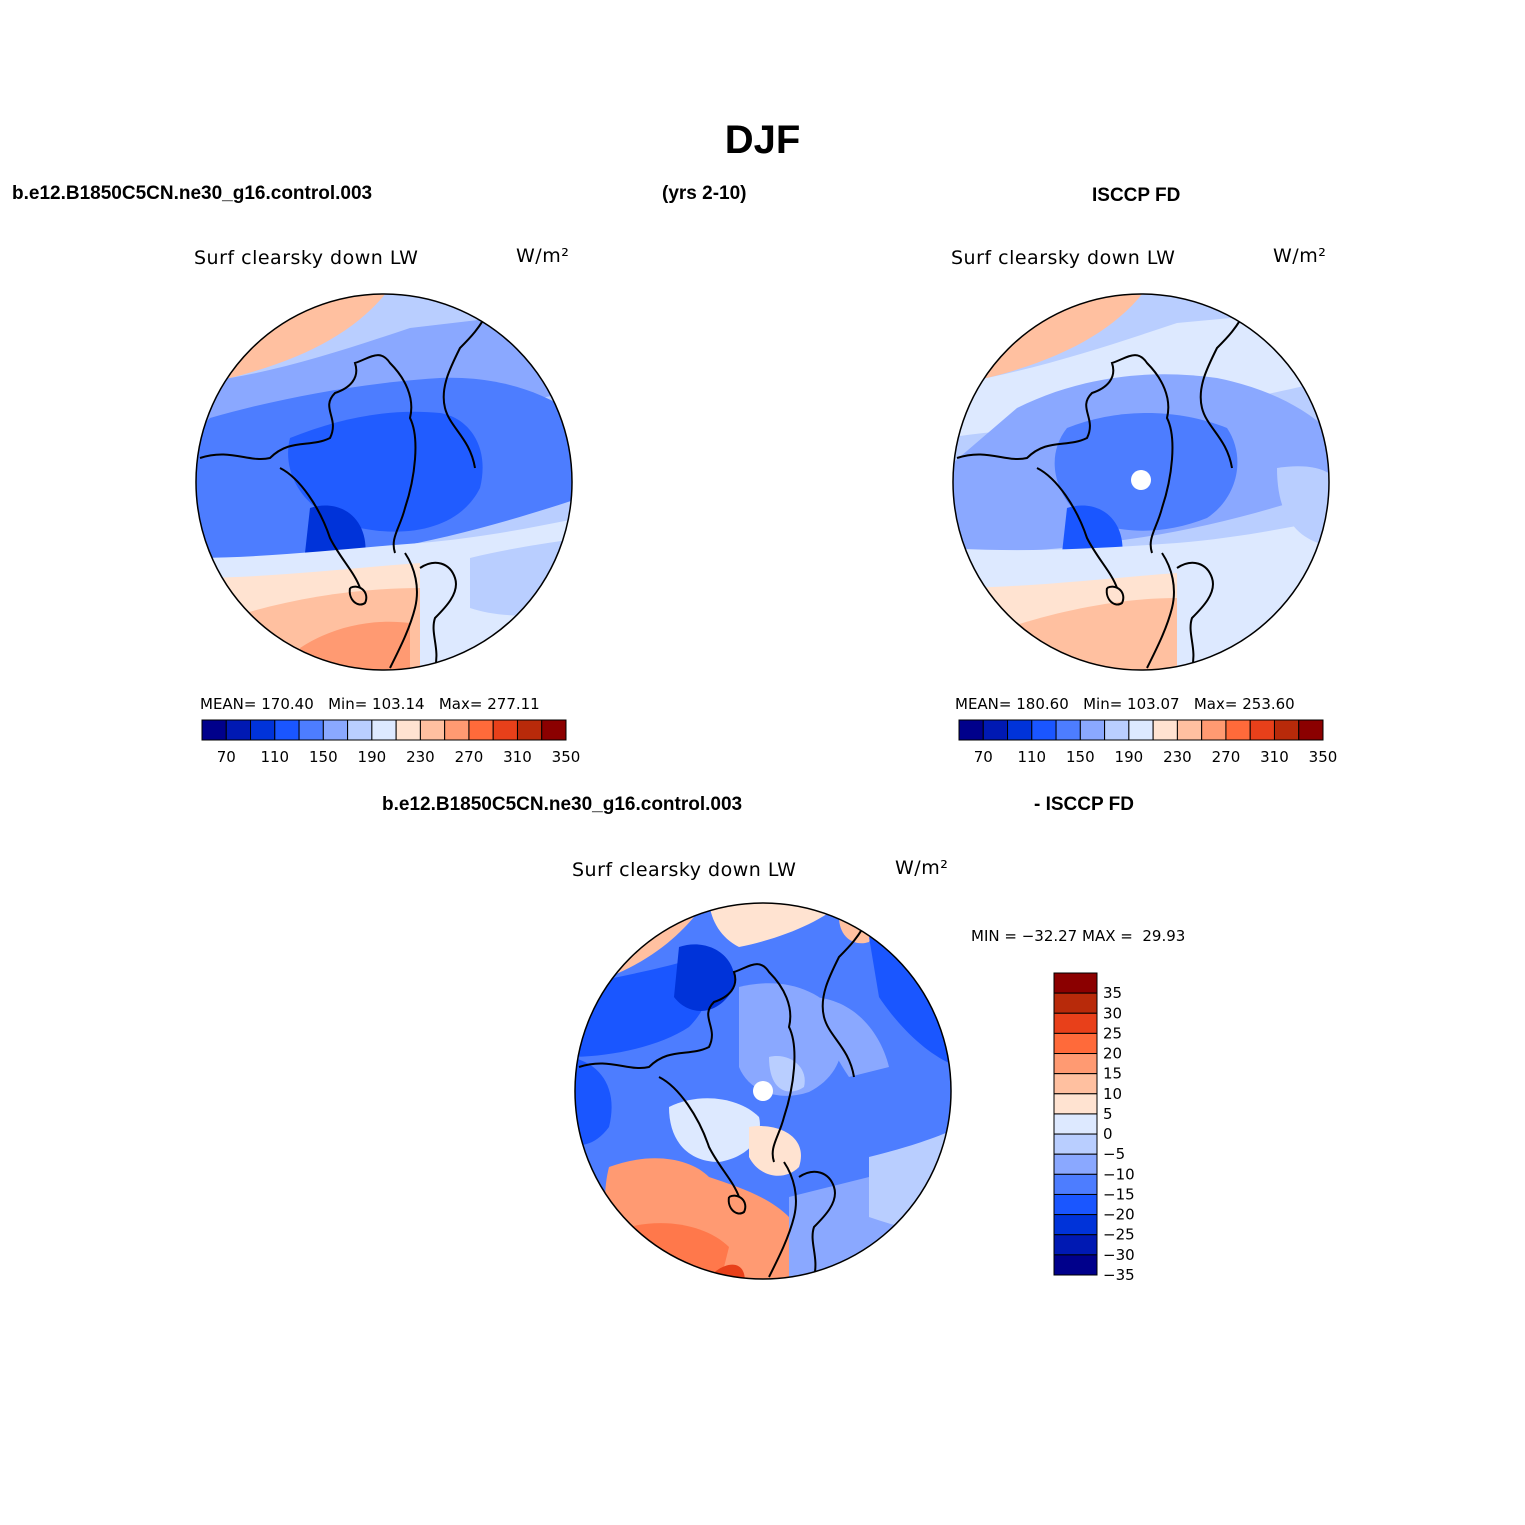 The image size is (1525, 1525). I want to click on panel2-max: 253.60, so click(1268, 704).